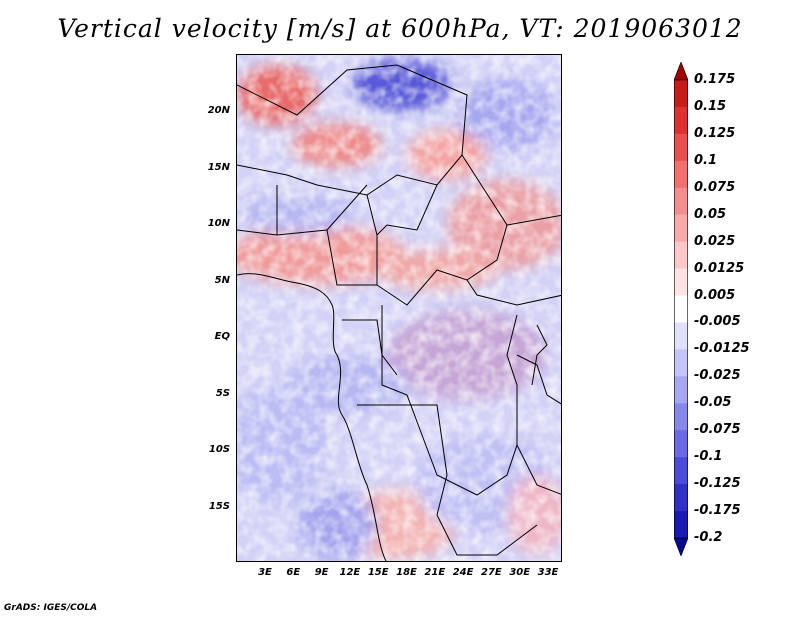 The image size is (800, 618). Describe the element at coordinates (708, 457) in the screenshot. I see `colorbar-label: -0.1` at that location.